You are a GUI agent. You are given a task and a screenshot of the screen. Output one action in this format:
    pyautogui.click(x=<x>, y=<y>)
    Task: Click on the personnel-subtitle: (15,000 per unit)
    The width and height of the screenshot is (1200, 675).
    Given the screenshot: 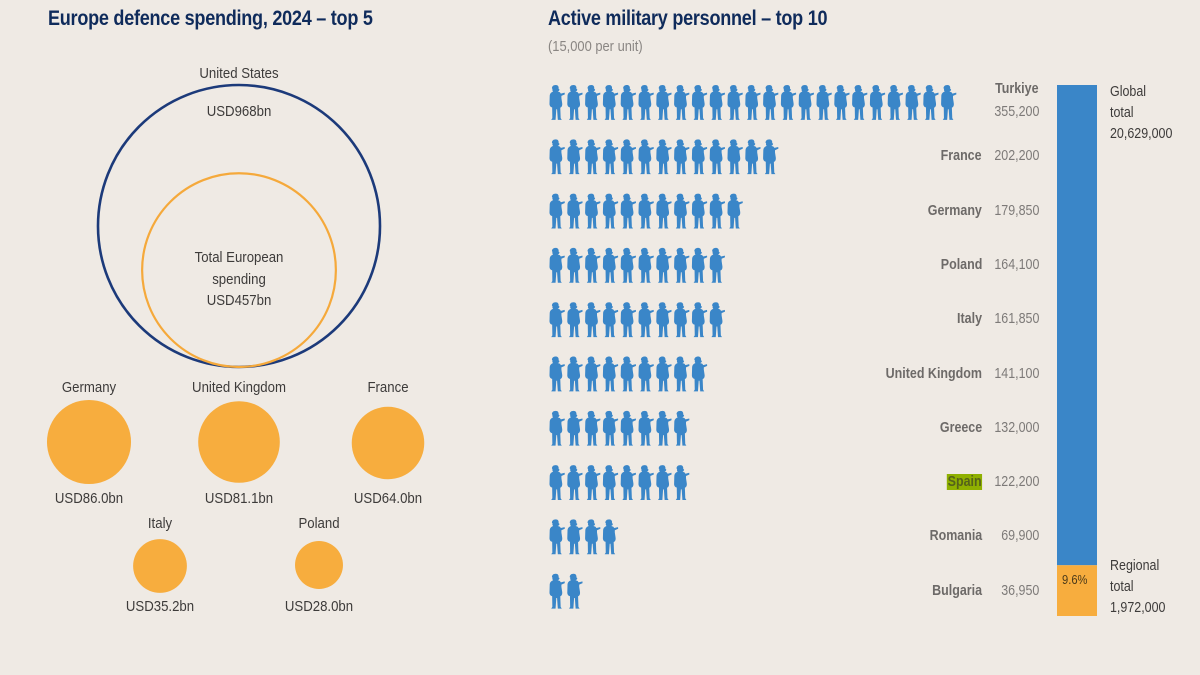 What is the action you would take?
    pyautogui.click(x=595, y=46)
    